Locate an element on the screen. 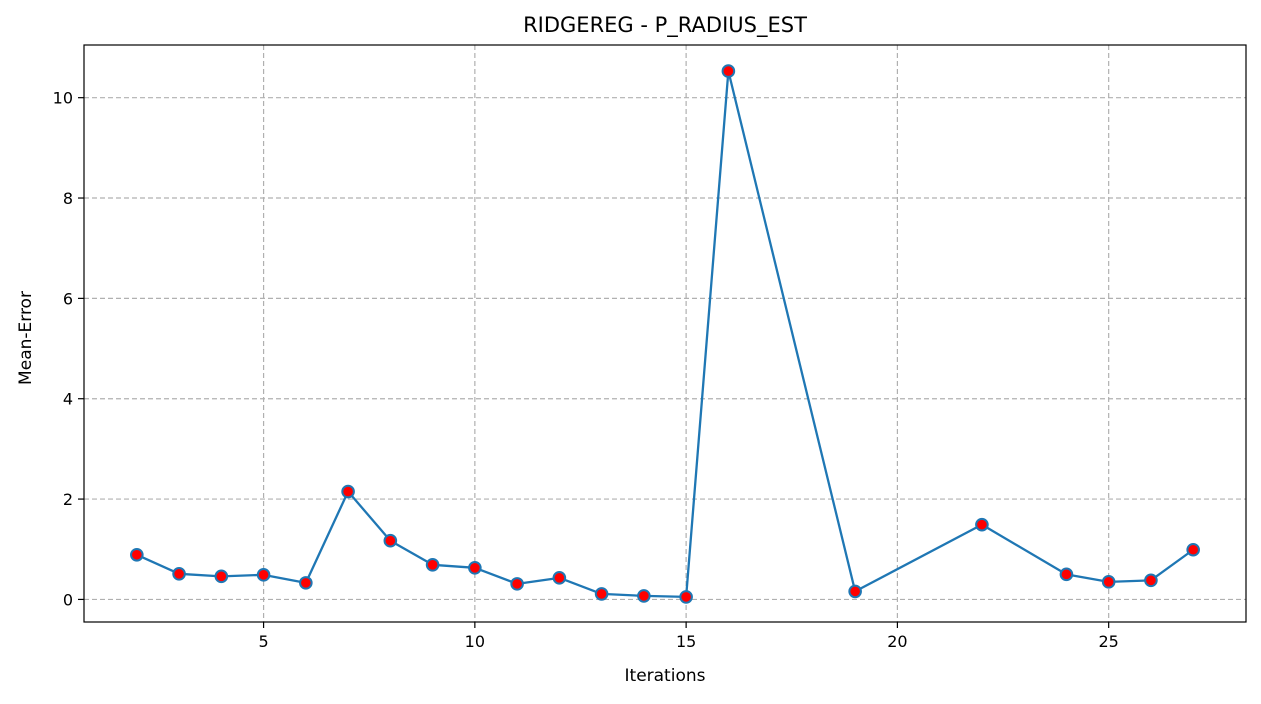 The image size is (1261, 704). y-tick-label: 2 is located at coordinates (68, 499).